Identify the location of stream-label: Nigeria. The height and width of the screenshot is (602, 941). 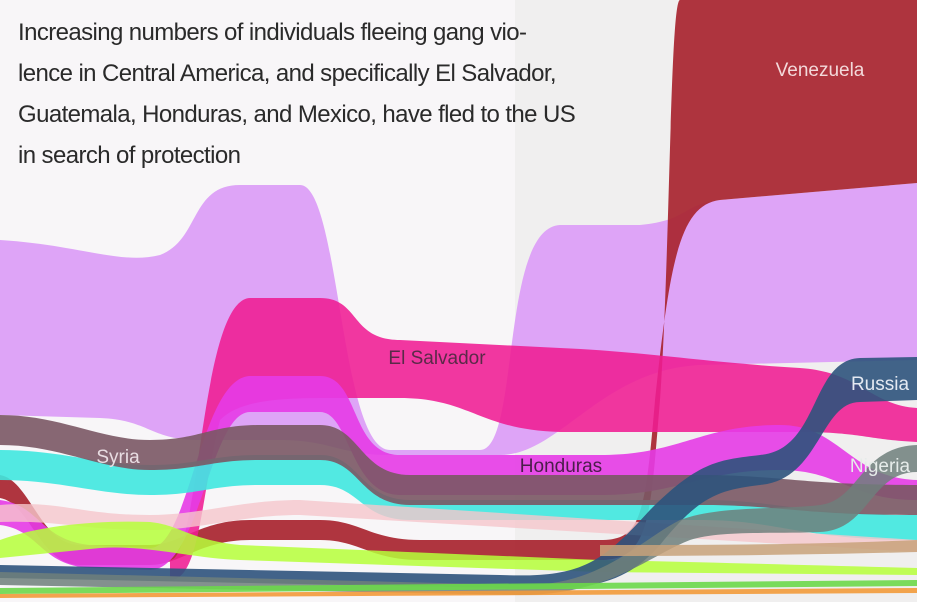
(880, 466).